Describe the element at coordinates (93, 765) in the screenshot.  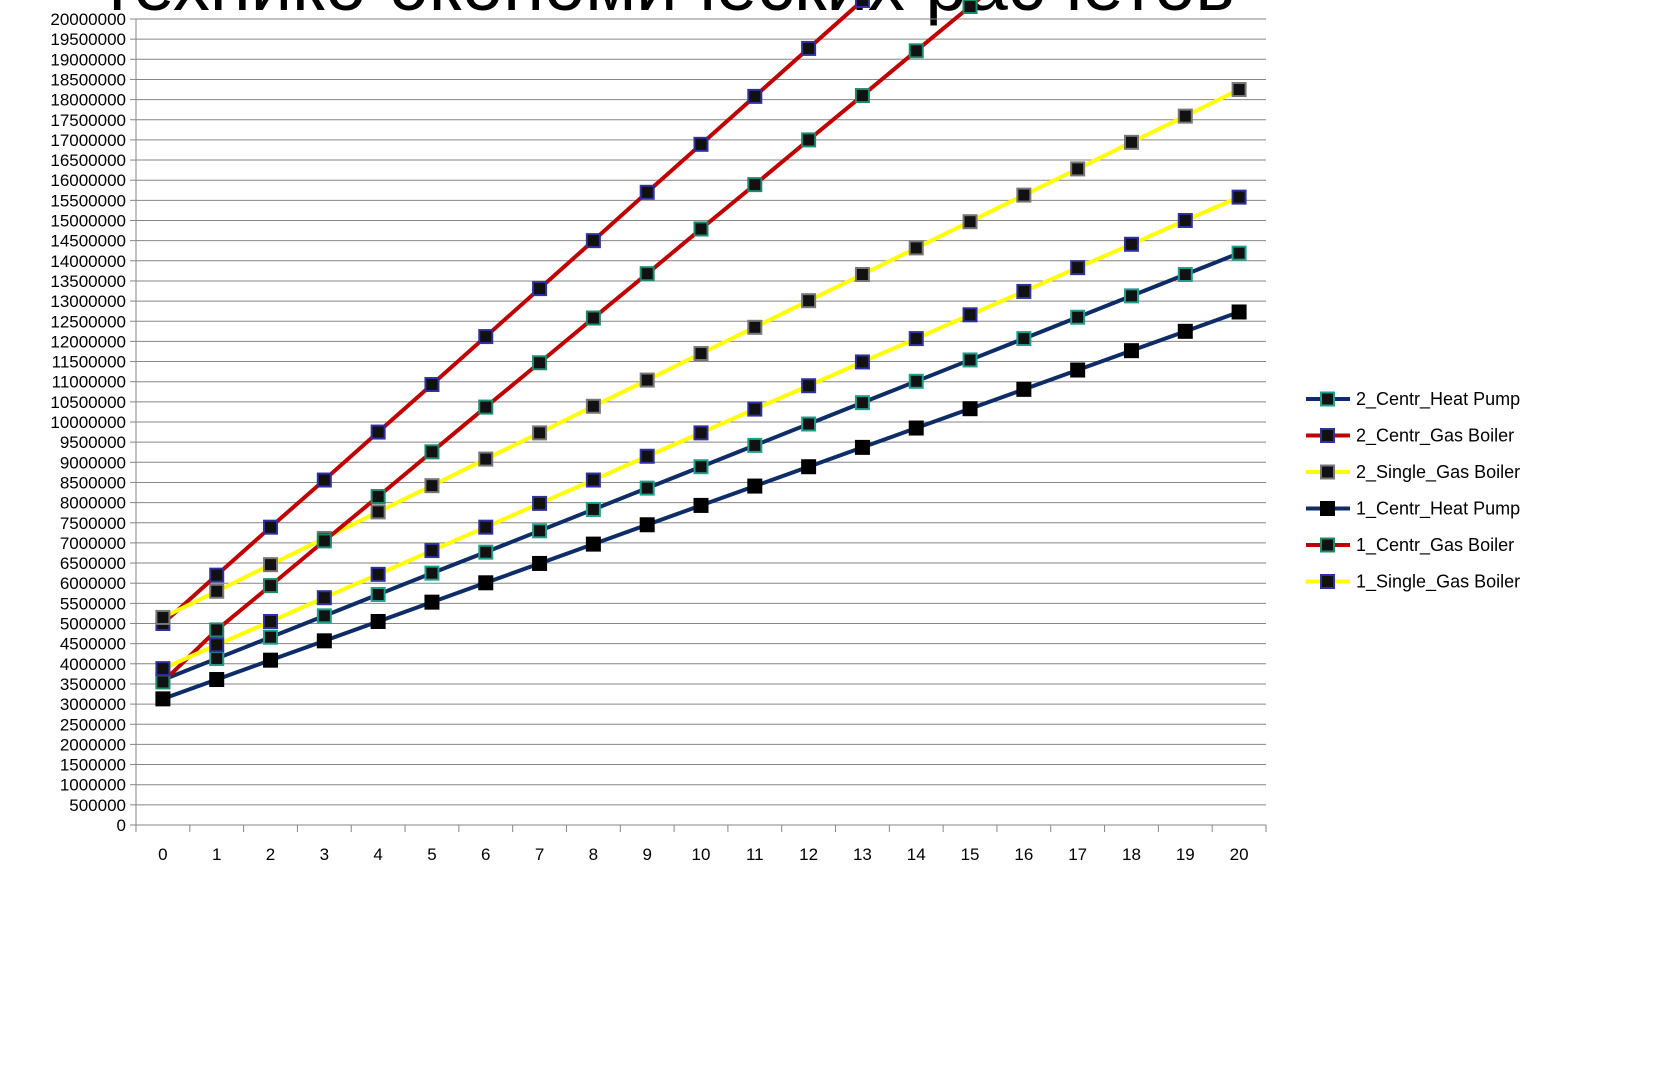
I see `y-tick-label: 1500000` at that location.